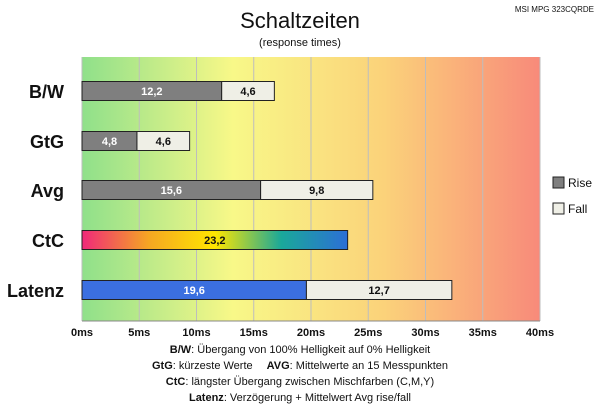 The height and width of the screenshot is (415, 600). What do you see at coordinates (181, 350) in the screenshot?
I see `note-term: B/W` at bounding box center [181, 350].